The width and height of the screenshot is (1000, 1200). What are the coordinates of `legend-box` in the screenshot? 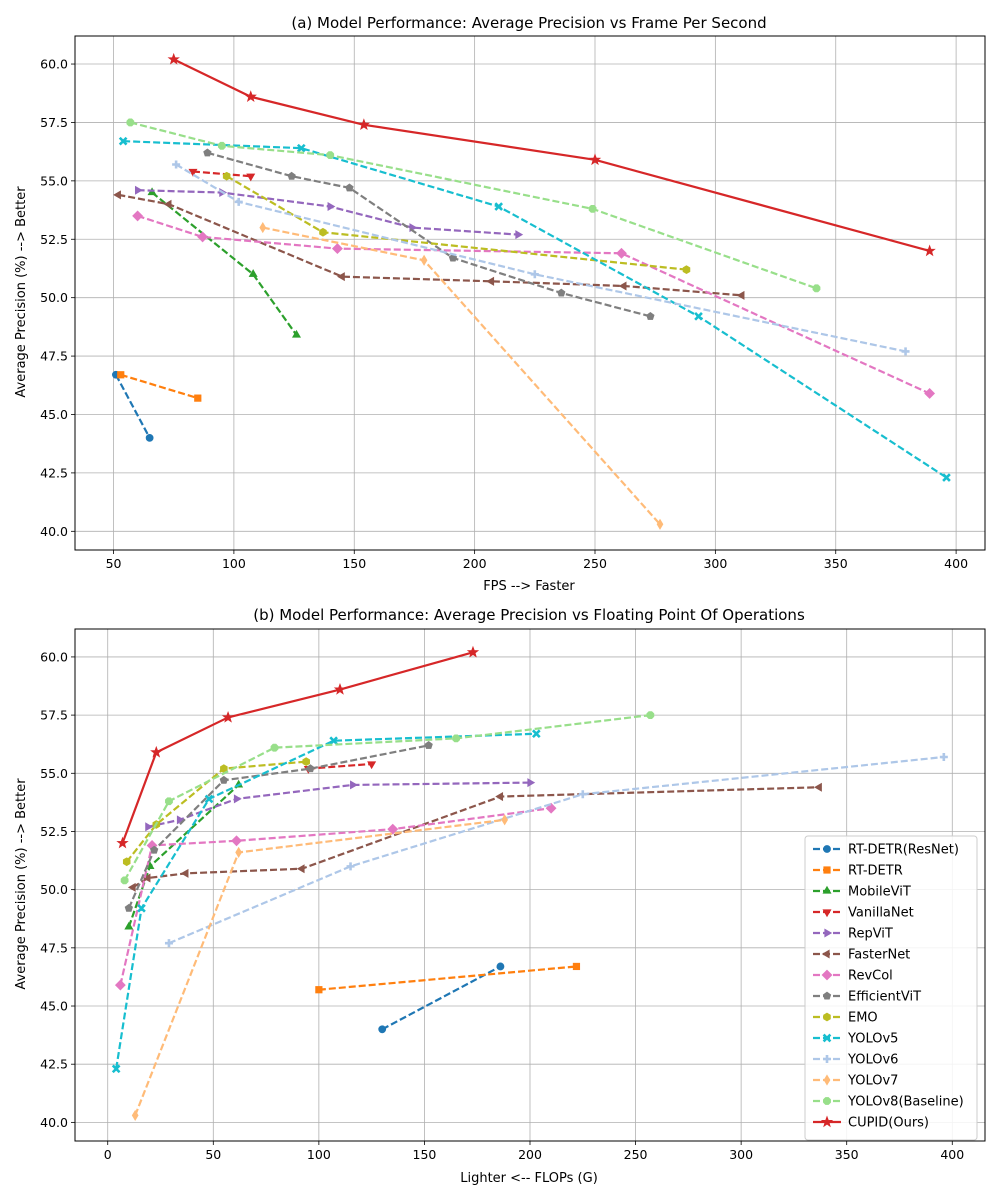 It's located at (891, 988).